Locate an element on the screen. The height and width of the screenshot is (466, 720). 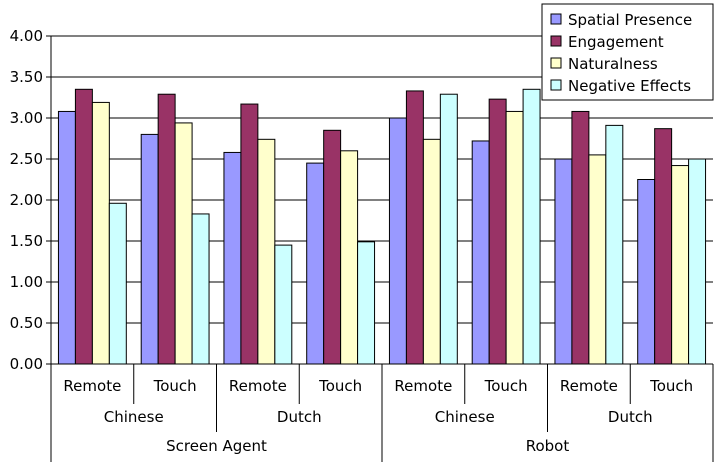
legend-label: Negative Effects is located at coordinates (629, 86).